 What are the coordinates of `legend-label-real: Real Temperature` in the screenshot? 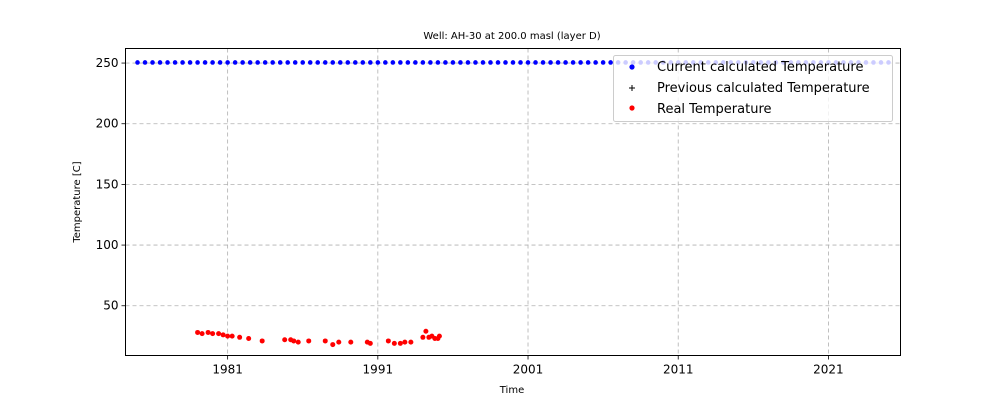 It's located at (714, 109).